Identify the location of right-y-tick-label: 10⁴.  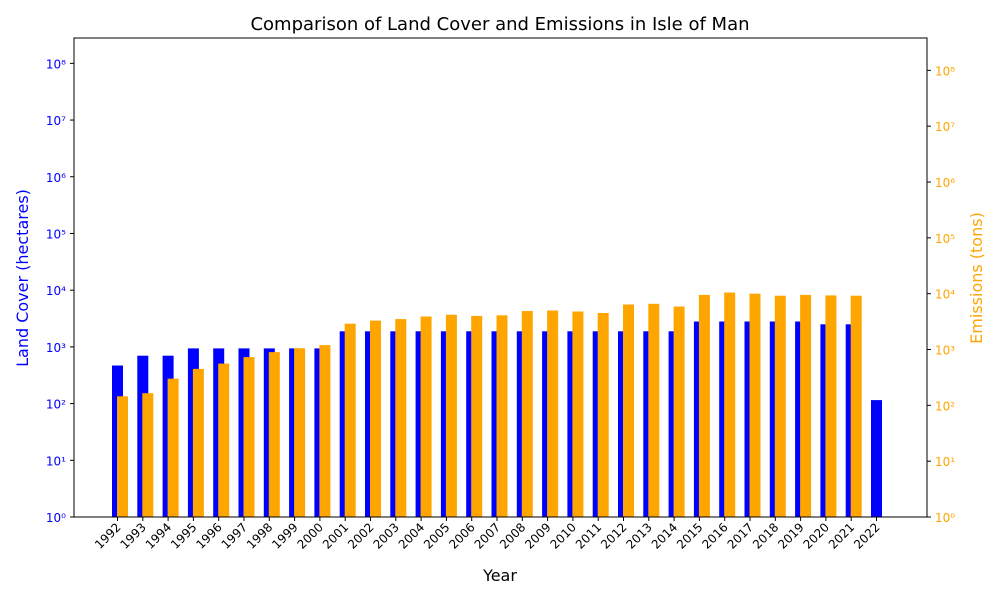
(945, 295).